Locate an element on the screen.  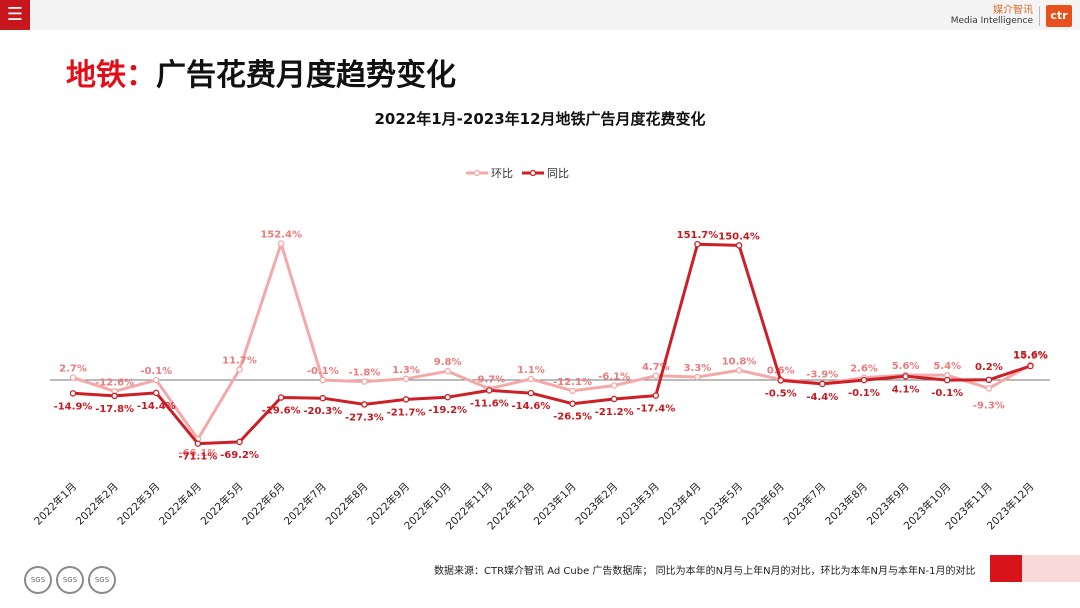
data-label: 5.6% is located at coordinates (906, 366).